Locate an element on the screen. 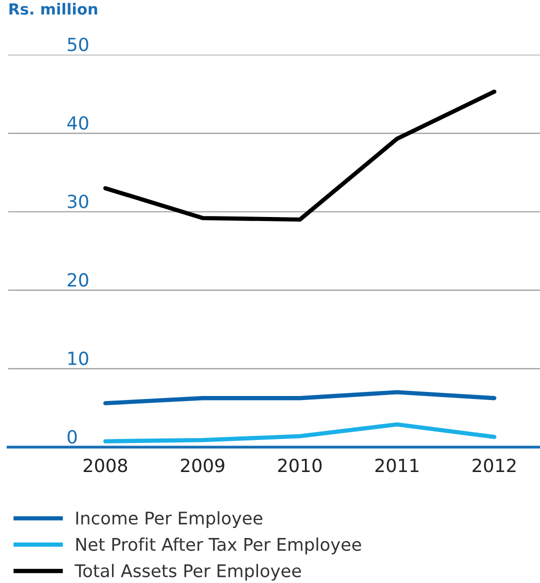 The width and height of the screenshot is (540, 583). x-tick-label: 2009 is located at coordinates (202, 465).